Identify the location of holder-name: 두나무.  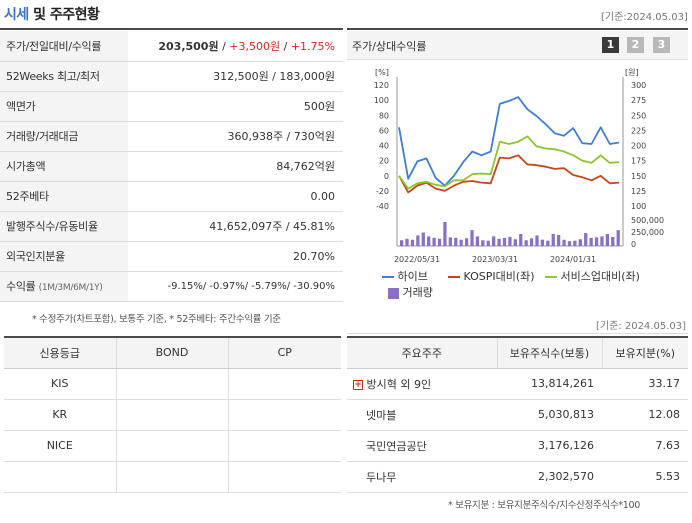
(422, 477).